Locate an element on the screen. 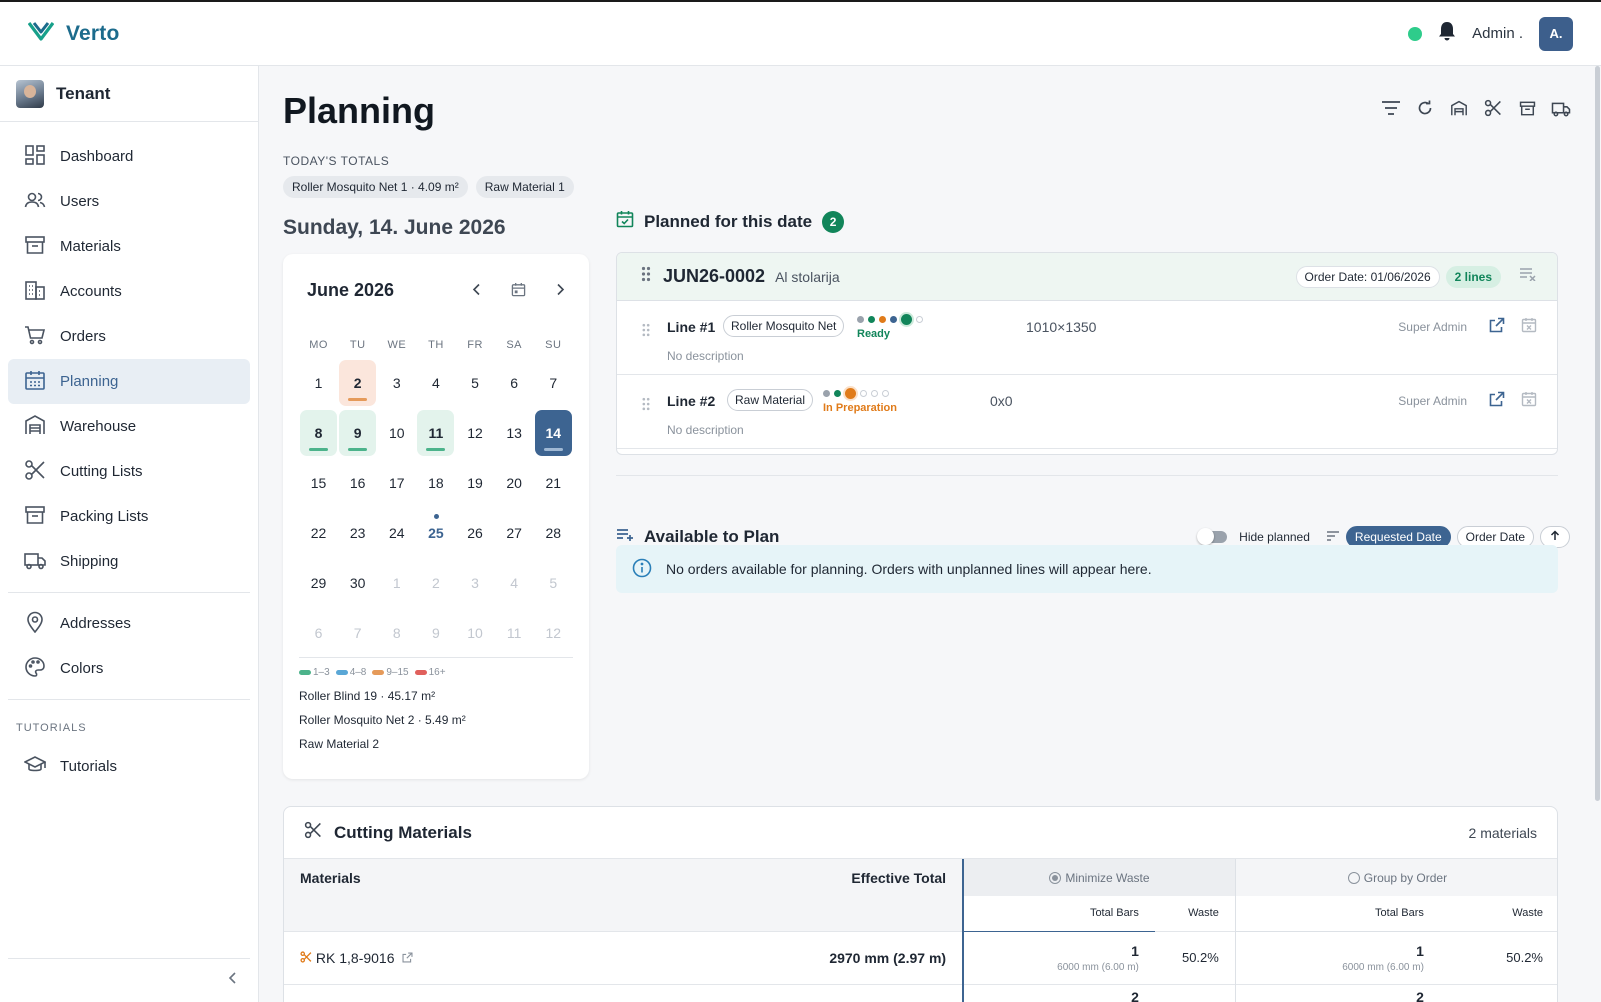  calendar-day-cell: 4 is located at coordinates (514, 583).